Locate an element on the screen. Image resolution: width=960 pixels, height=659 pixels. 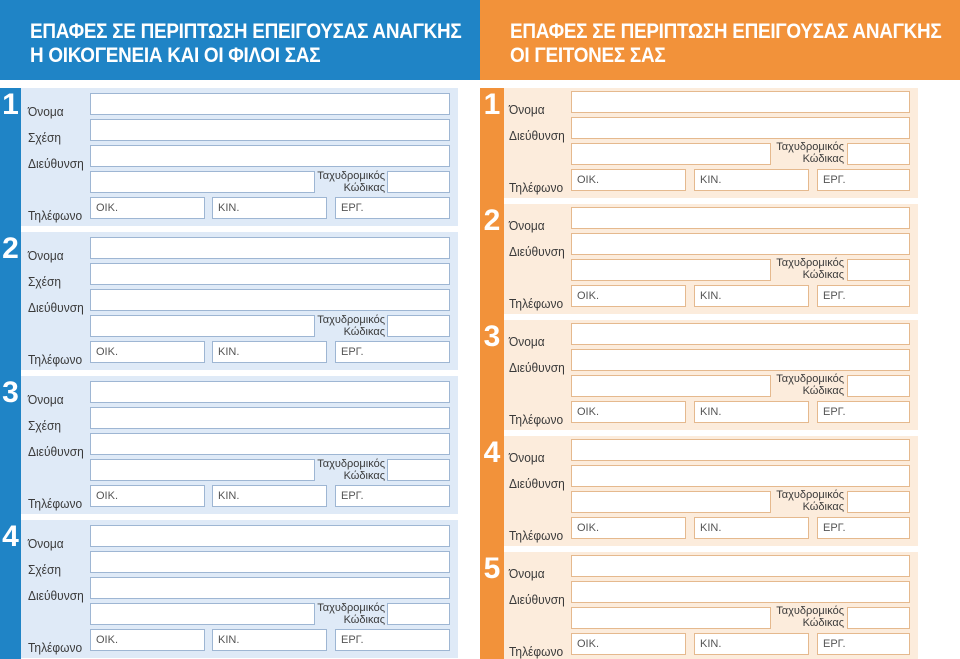
entry-number: 1 is located at coordinates (10, 104).